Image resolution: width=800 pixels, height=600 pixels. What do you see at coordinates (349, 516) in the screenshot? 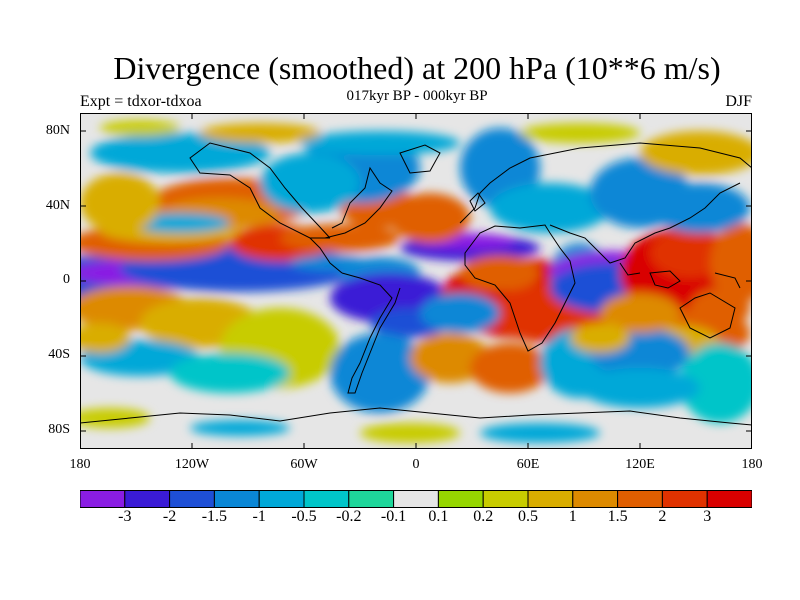
I see `colorbar-label: -0.2` at bounding box center [349, 516].